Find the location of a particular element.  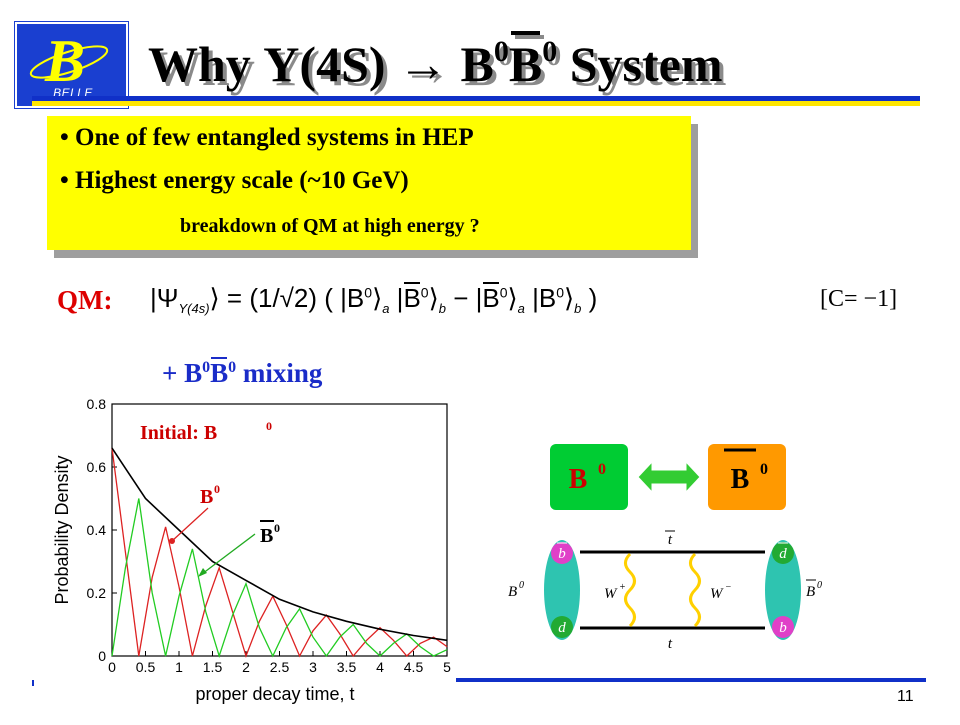

x-tick-label: 1 is located at coordinates (179, 667).